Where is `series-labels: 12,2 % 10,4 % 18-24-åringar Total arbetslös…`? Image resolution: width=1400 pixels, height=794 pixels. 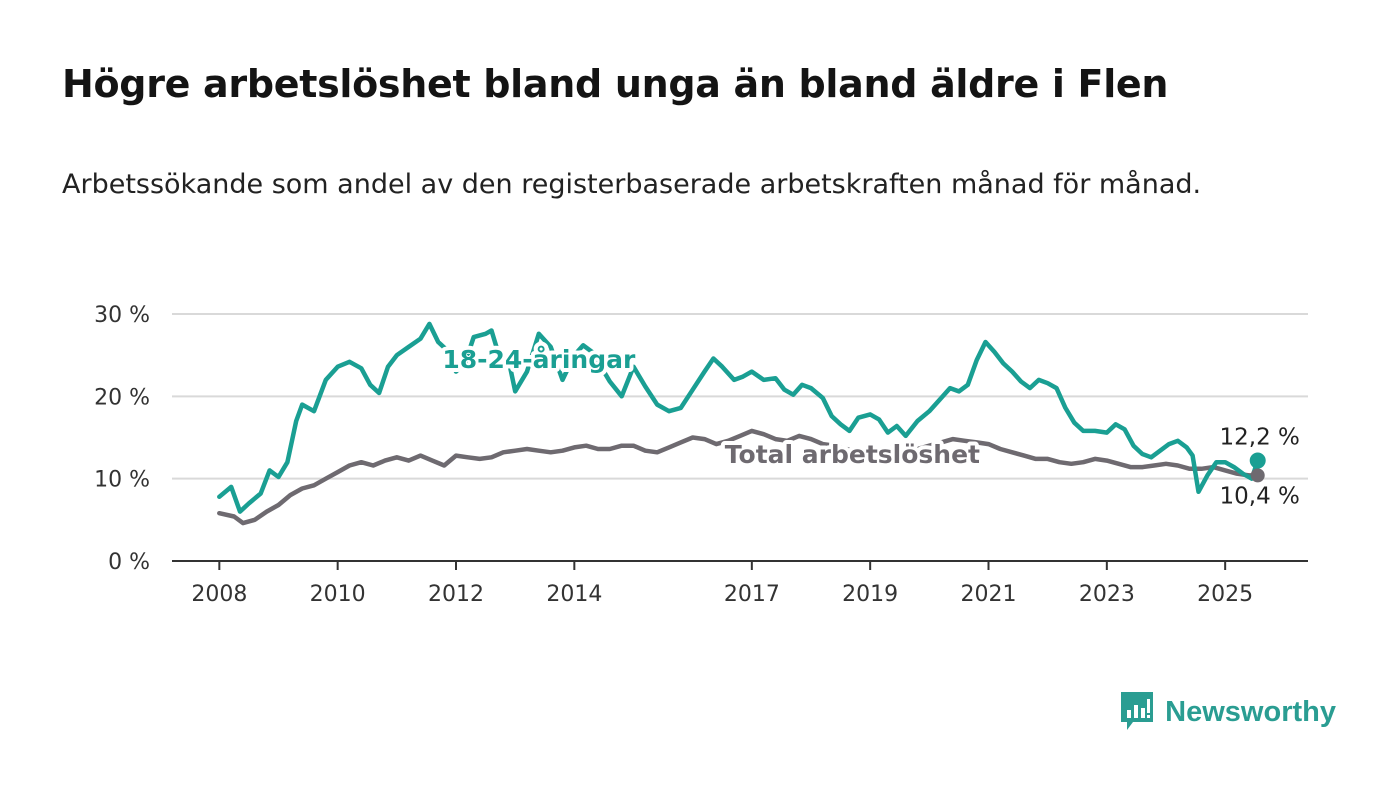
series-labels: 12,2 % 10,4 % 18-24-åringar Total arbetslös… is located at coordinates (869, 425).